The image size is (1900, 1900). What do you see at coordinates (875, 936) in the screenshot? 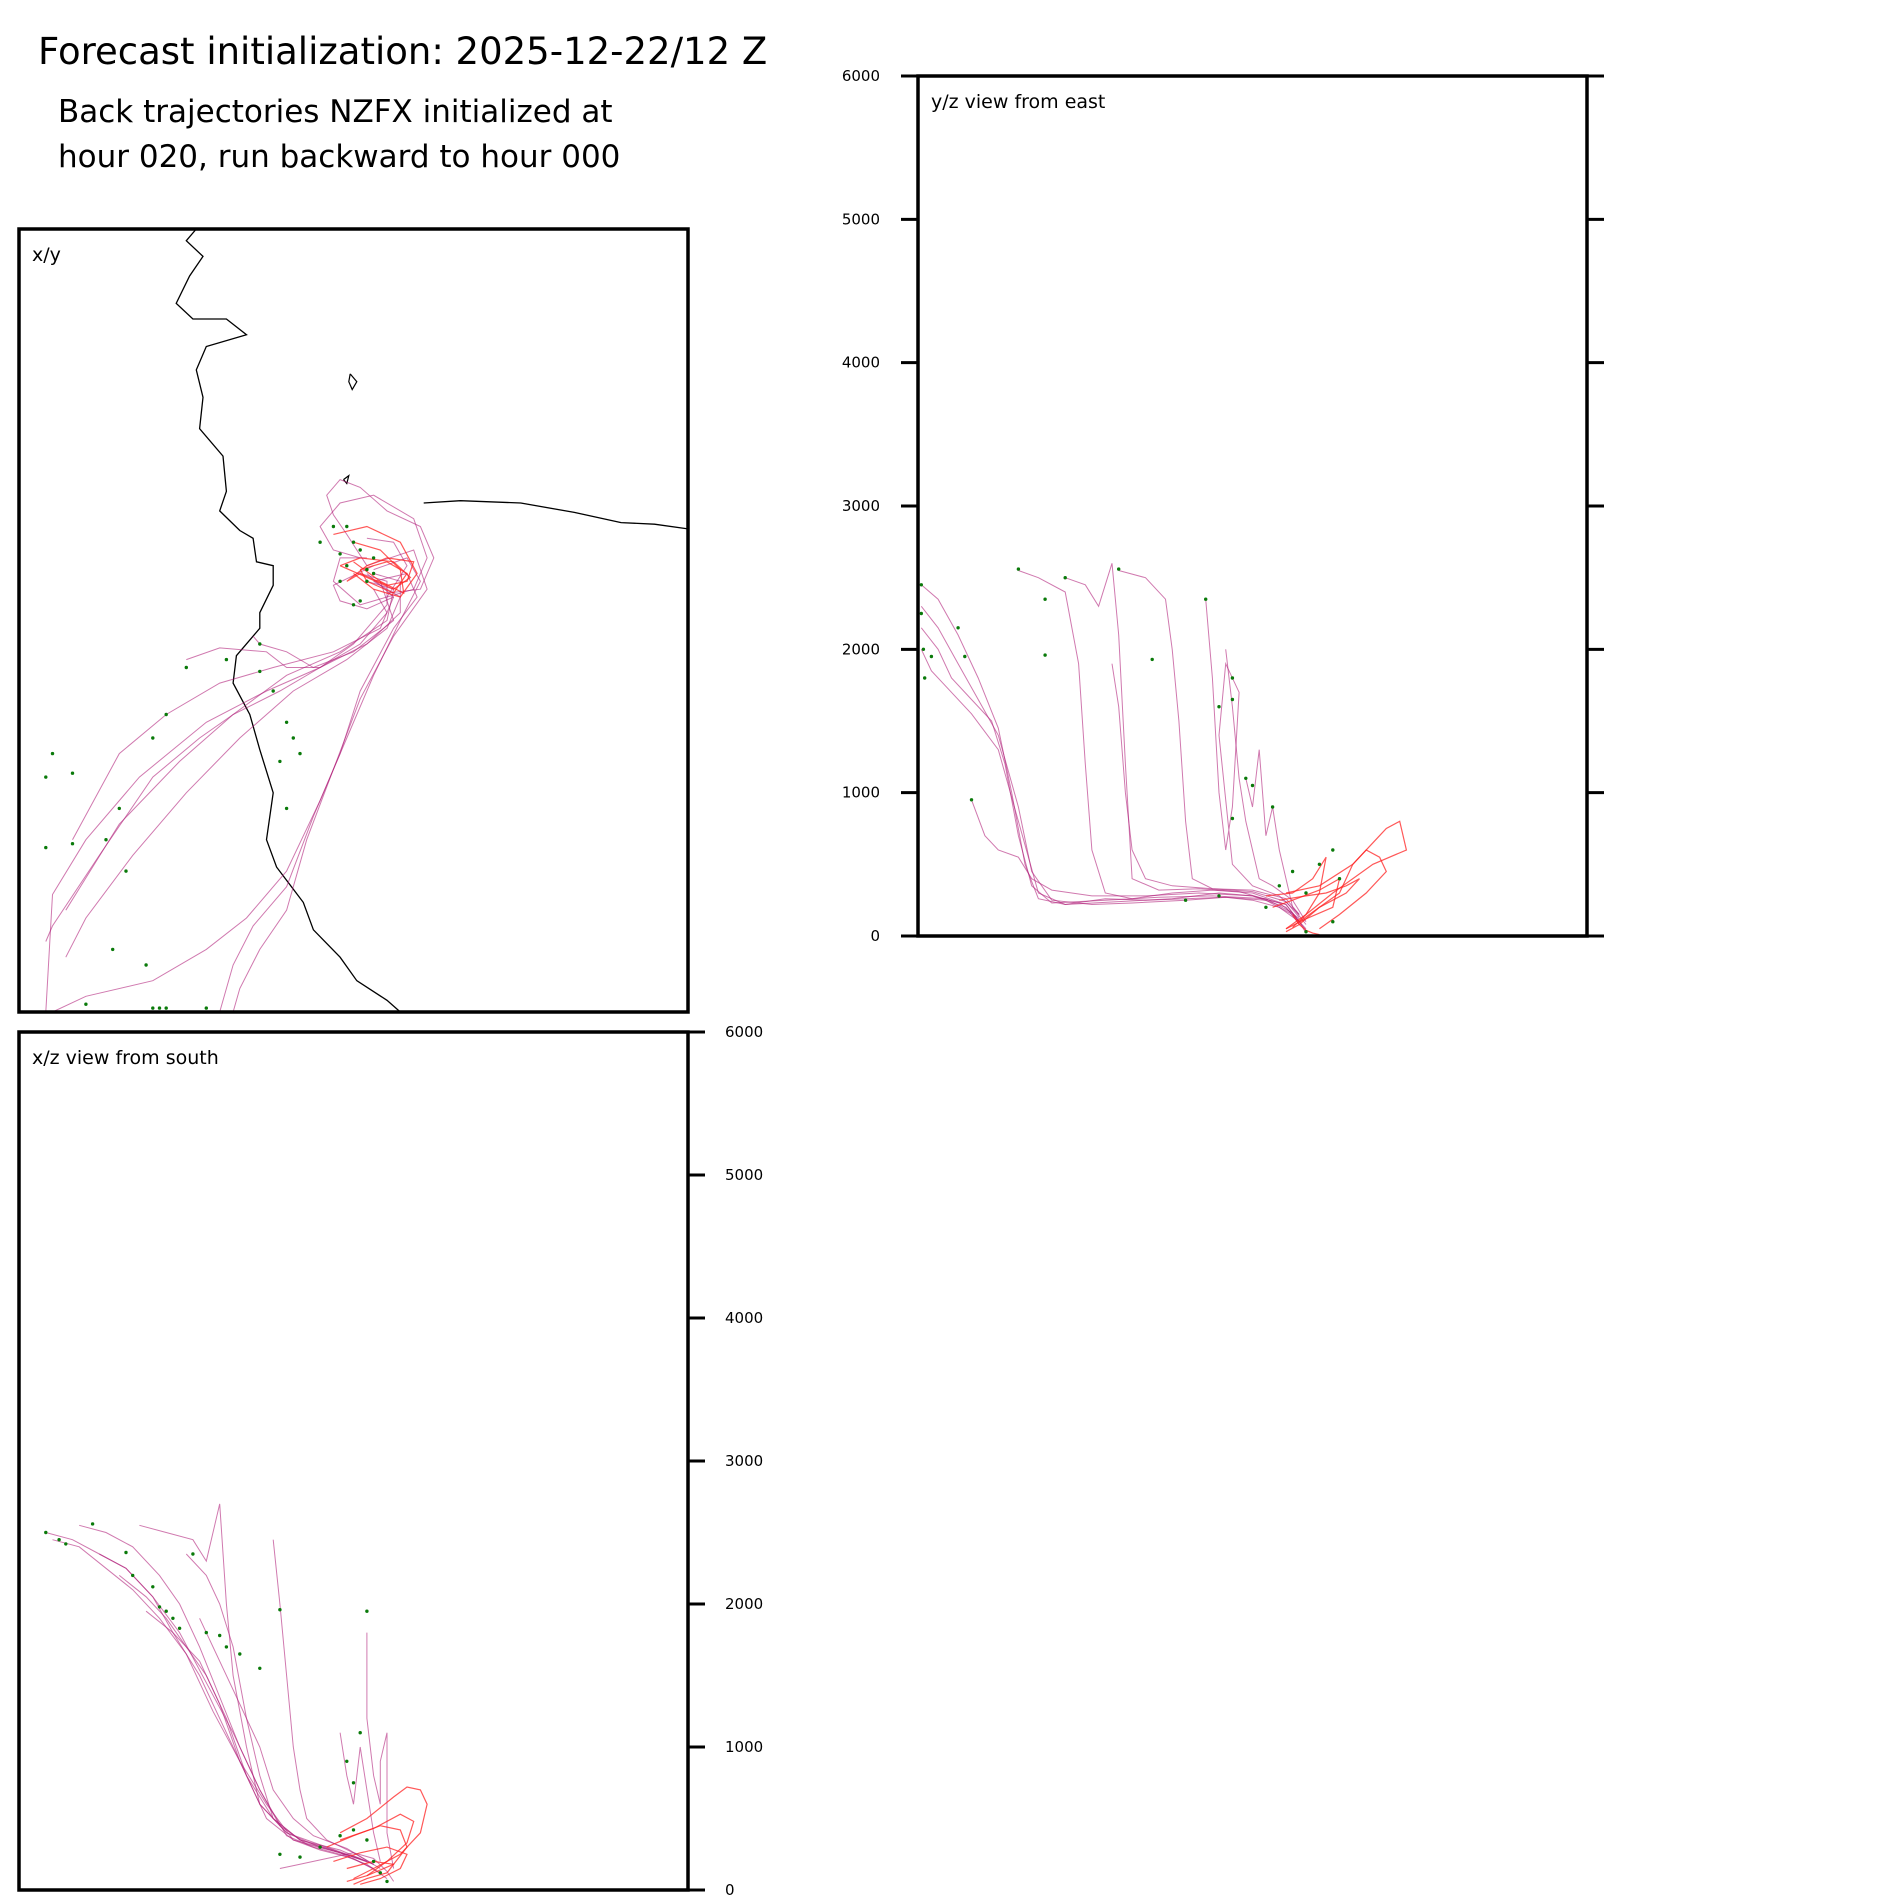
I see `y-tick-label: 0` at bounding box center [875, 936].